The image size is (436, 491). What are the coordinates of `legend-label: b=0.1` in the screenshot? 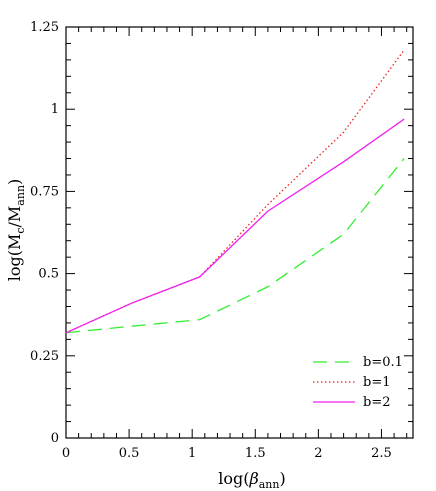 It's located at (383, 362).